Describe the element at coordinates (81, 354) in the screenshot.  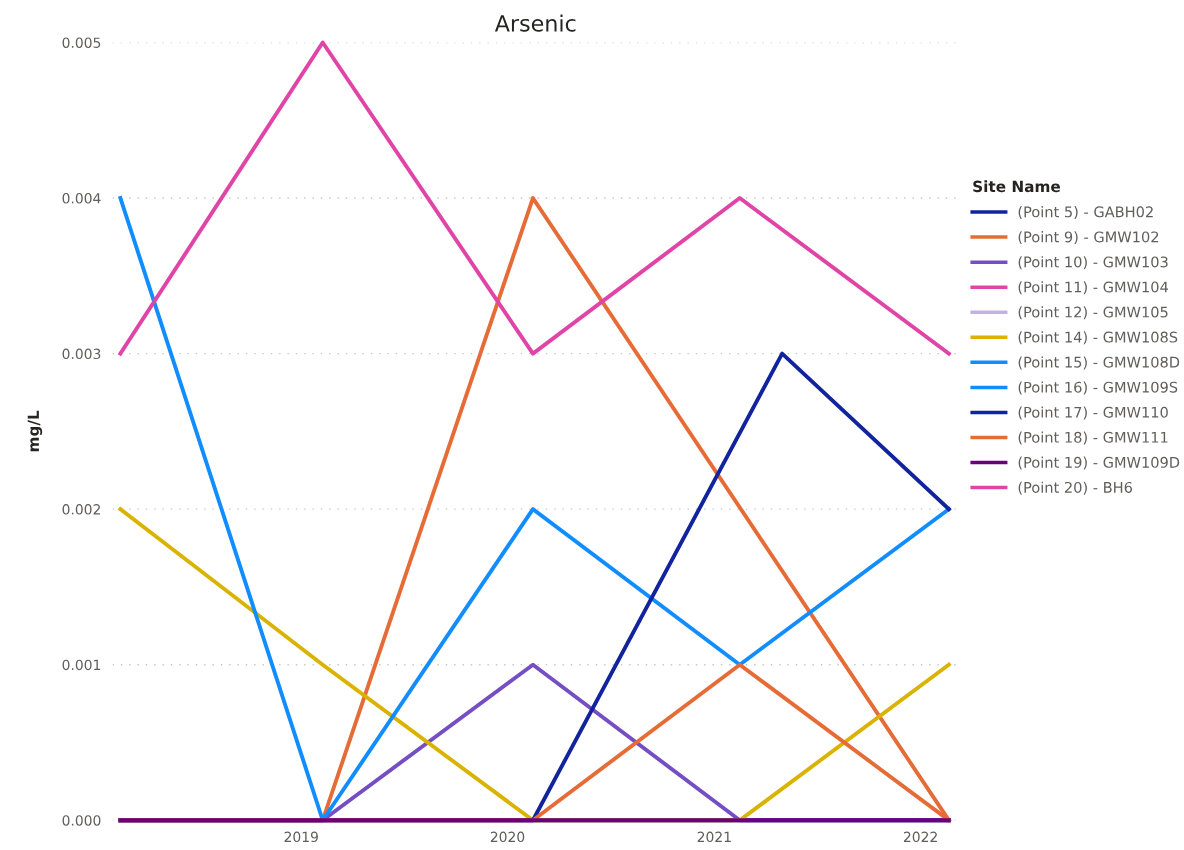
I see `y-tick-label: 0.003` at that location.